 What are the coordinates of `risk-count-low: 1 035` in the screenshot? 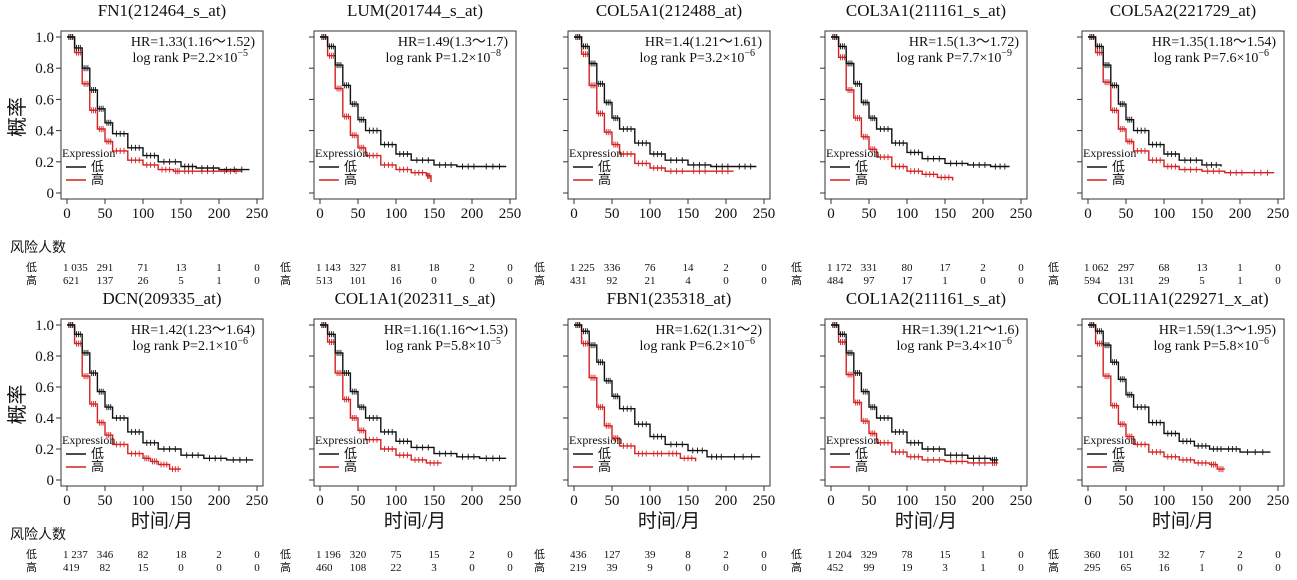 It's located at (75, 268).